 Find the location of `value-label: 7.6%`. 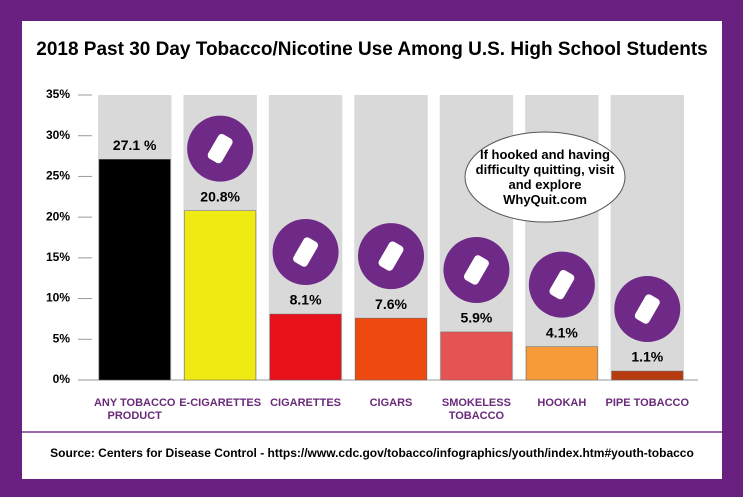

value-label: 7.6% is located at coordinates (391, 304).